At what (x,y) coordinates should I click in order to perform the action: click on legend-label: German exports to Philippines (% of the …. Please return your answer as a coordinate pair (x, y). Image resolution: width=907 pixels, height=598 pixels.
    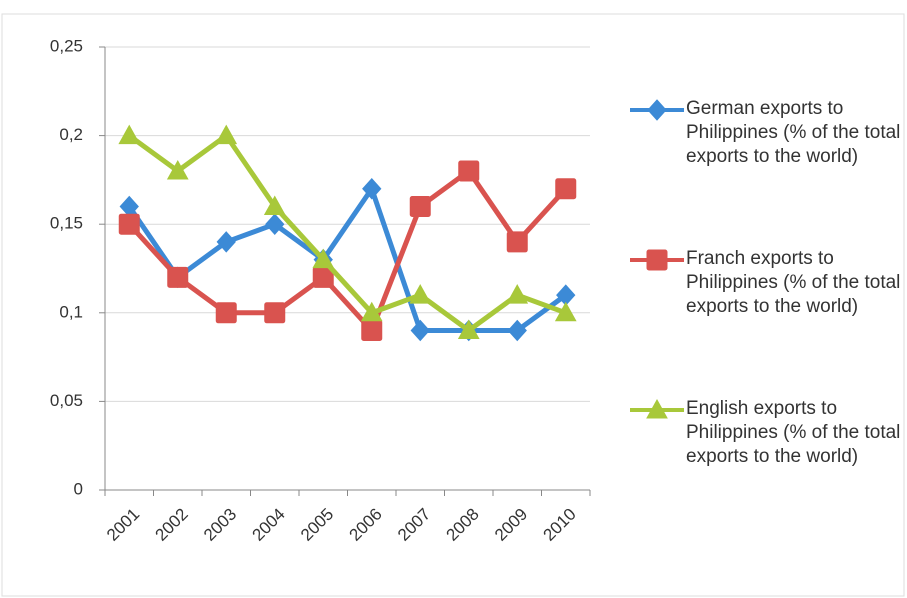
    Looking at the image, I should click on (793, 132).